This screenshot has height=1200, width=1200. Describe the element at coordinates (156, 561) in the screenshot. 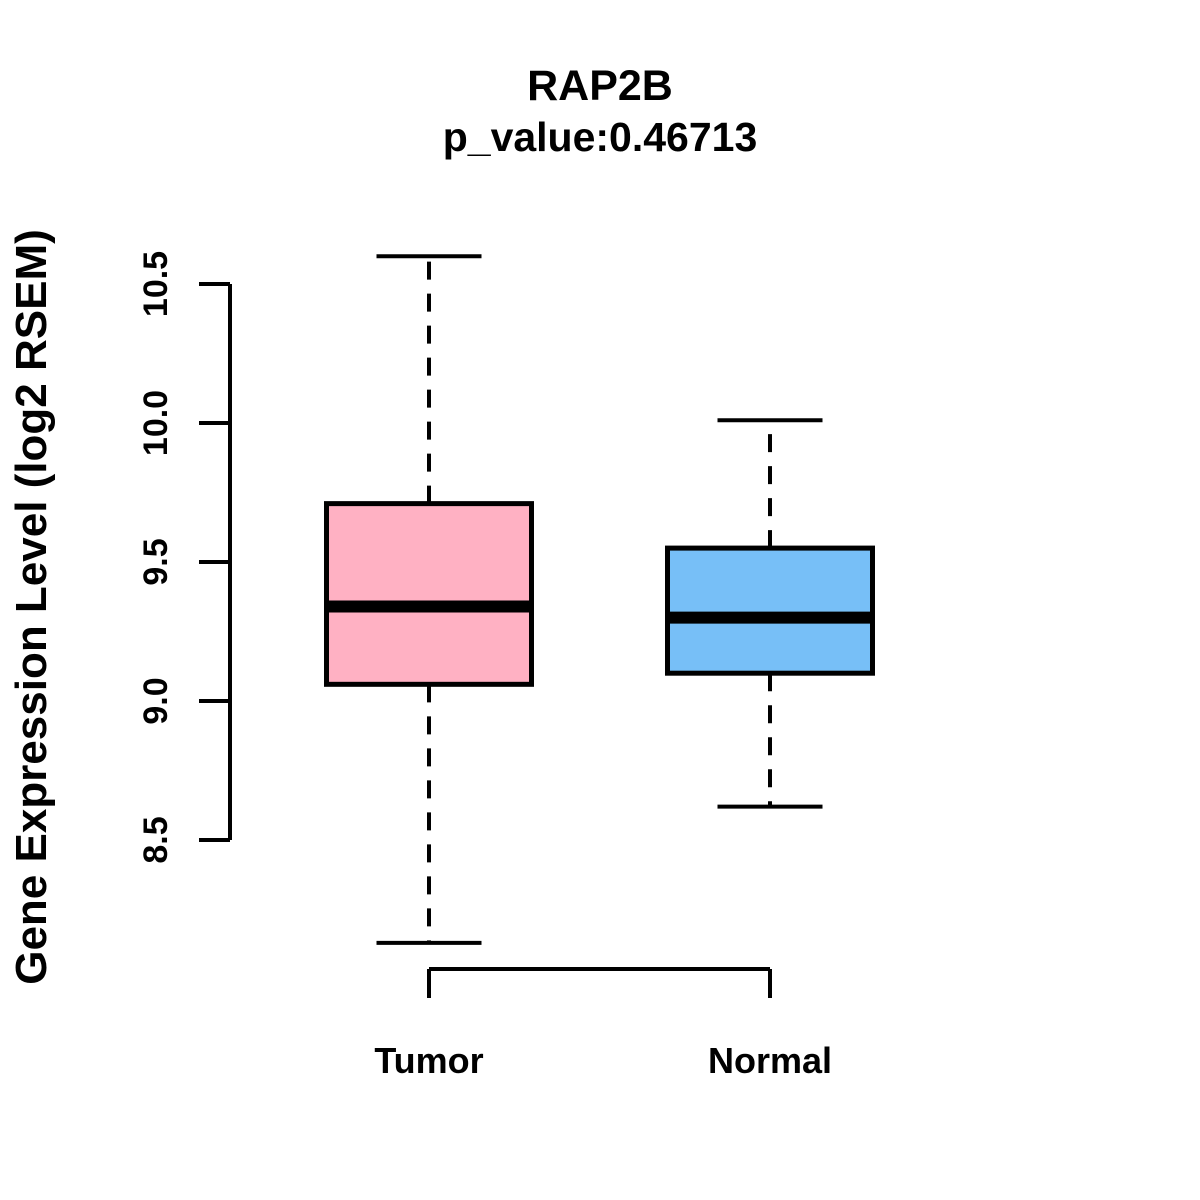

I see `y-tick-label: 9.5` at that location.